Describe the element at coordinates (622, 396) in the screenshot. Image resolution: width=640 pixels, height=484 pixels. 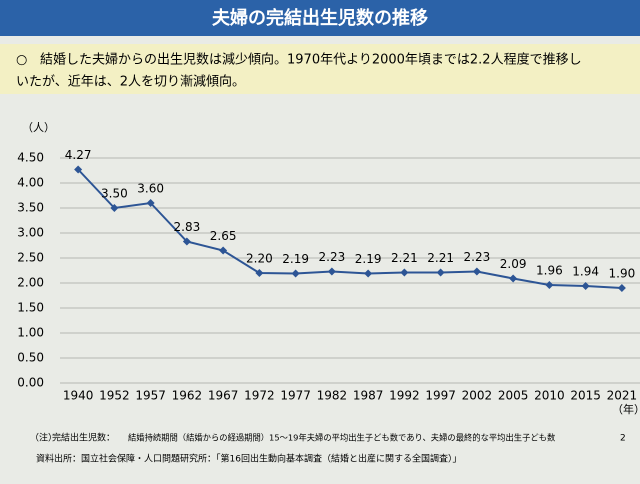
I see `x-tick-label: 2021` at that location.